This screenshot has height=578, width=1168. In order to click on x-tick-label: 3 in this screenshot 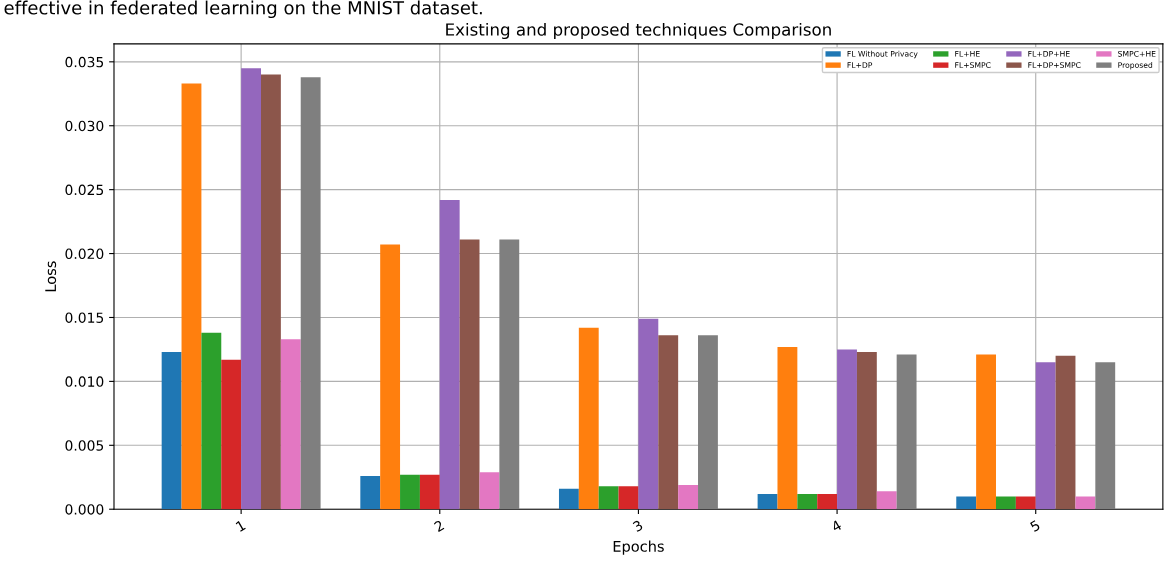, I will do `click(638, 526)`.